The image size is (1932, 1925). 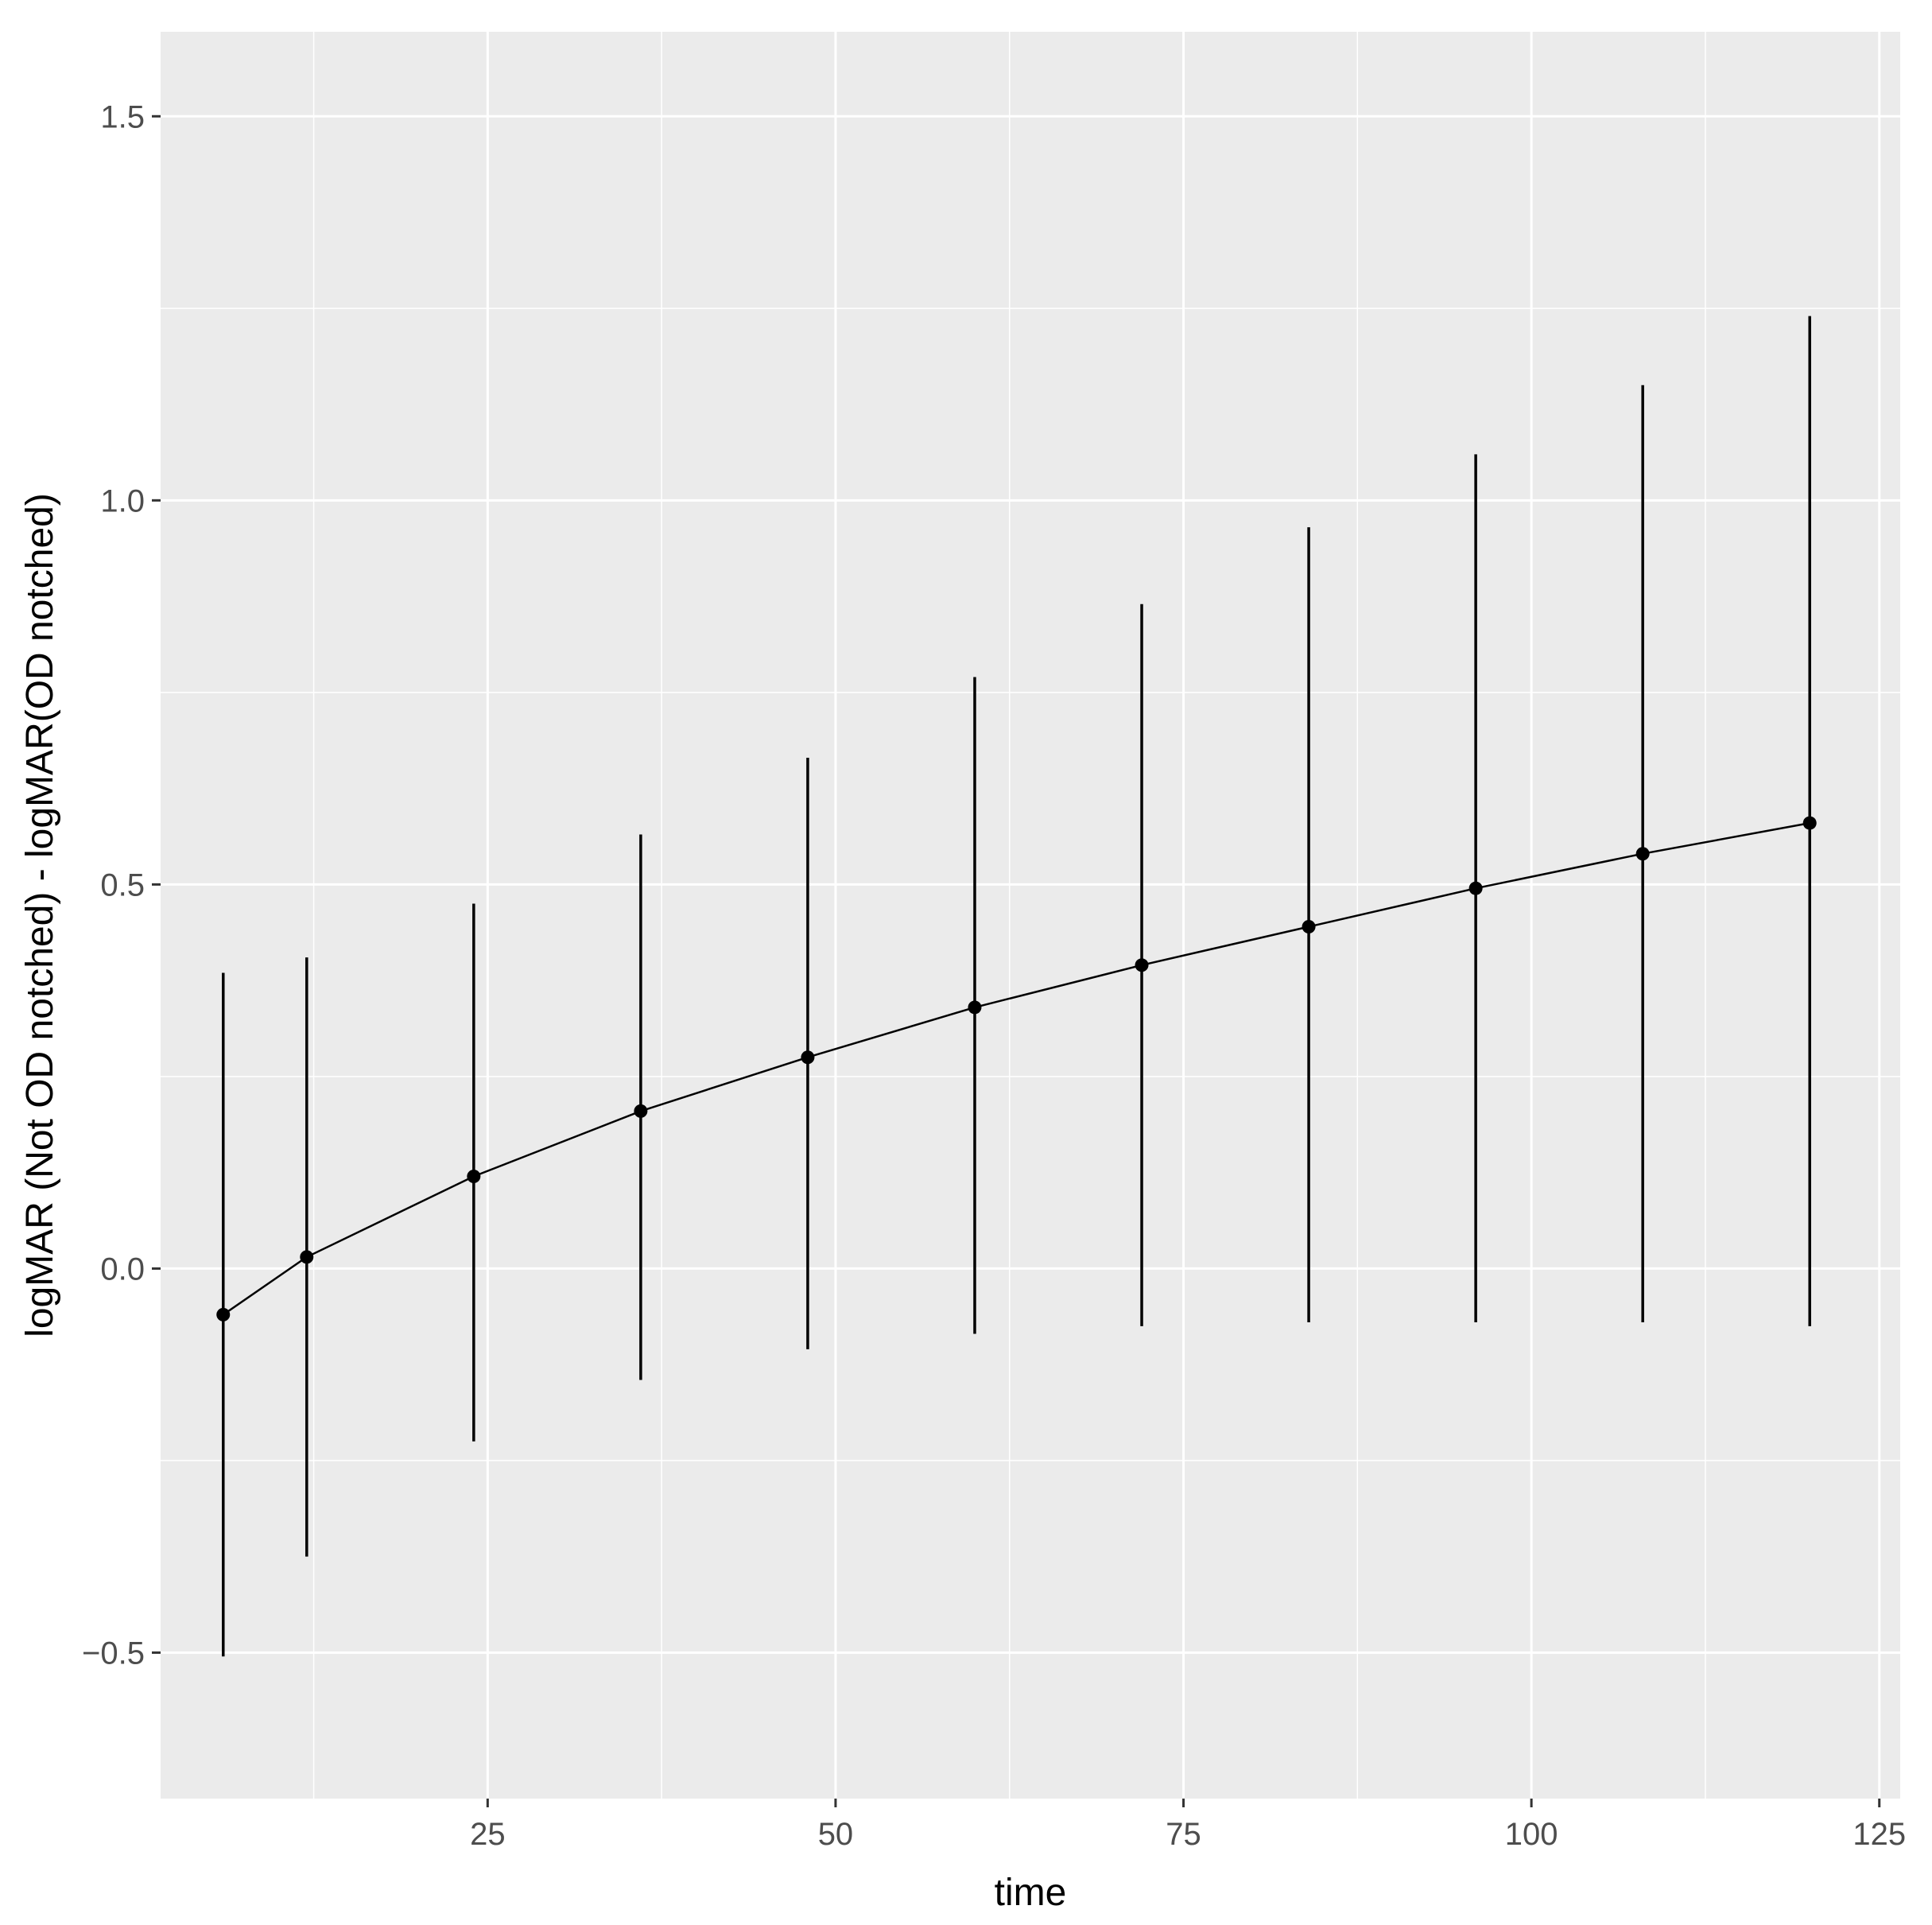 I want to click on y-tick-label: 1.5, so click(x=123, y=116).